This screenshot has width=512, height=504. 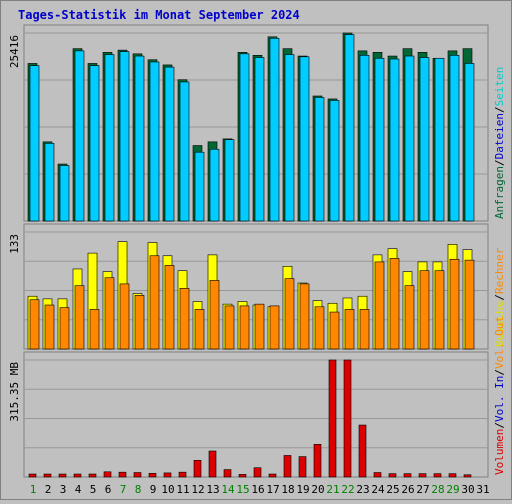 I want to click on x-tick-label: 2, so click(x=48, y=489).